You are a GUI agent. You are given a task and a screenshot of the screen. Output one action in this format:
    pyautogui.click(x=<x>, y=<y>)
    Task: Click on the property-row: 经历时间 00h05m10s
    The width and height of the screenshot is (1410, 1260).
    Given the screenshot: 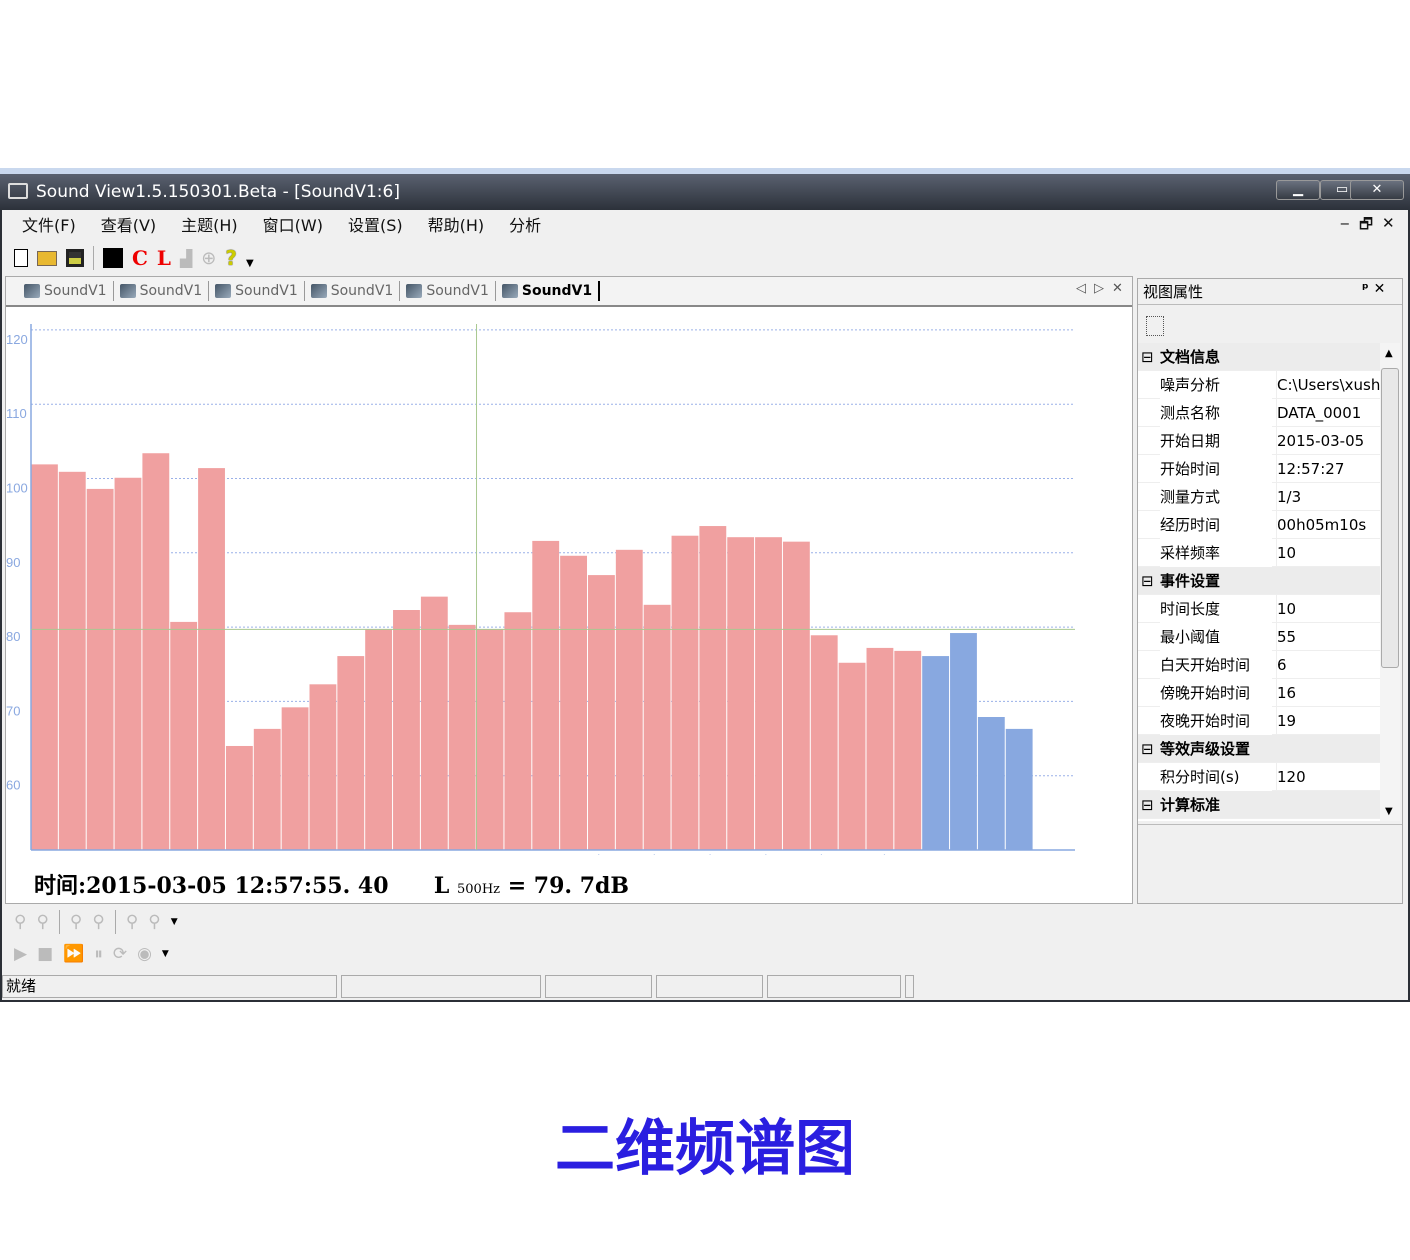 What is the action you would take?
    pyautogui.click(x=1259, y=525)
    